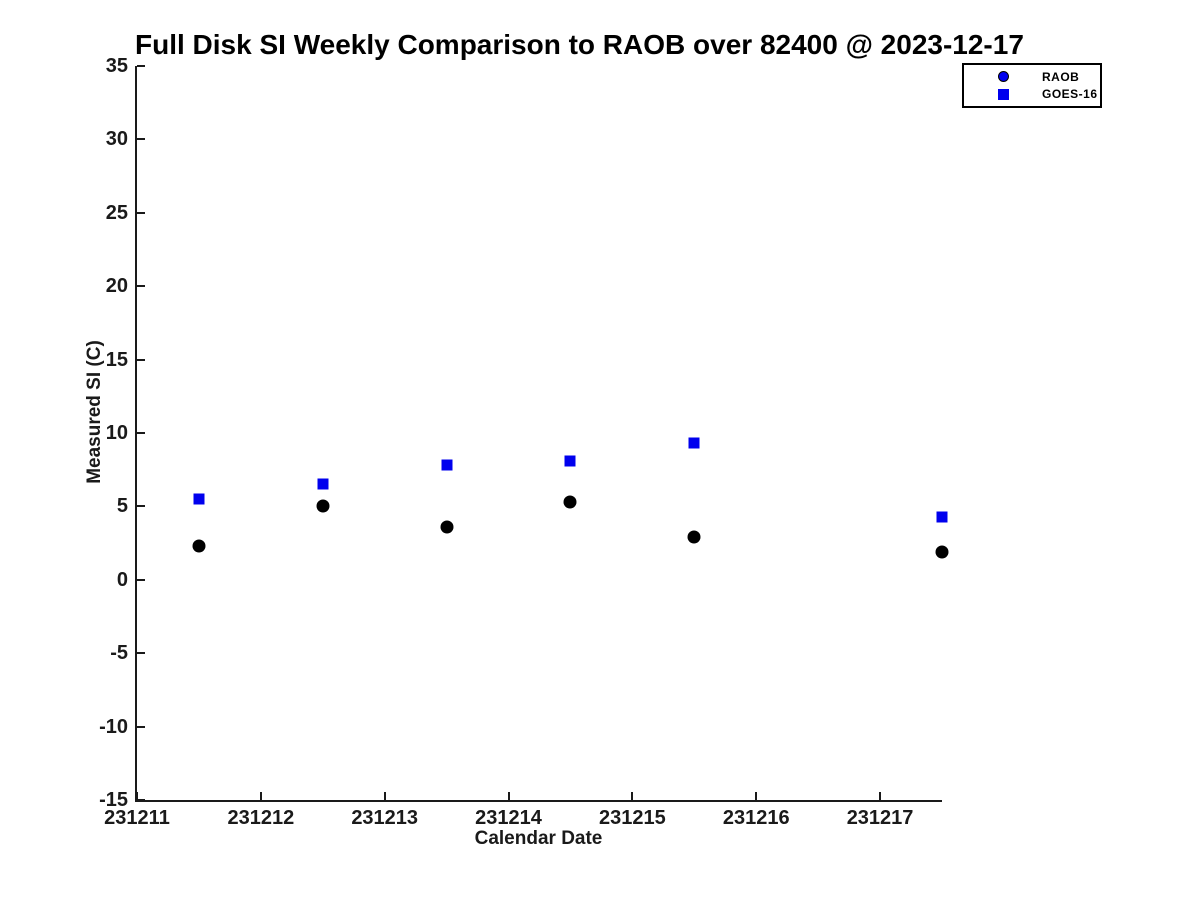  What do you see at coordinates (137, 818) in the screenshot?
I see `x-tick-label: 231211` at bounding box center [137, 818].